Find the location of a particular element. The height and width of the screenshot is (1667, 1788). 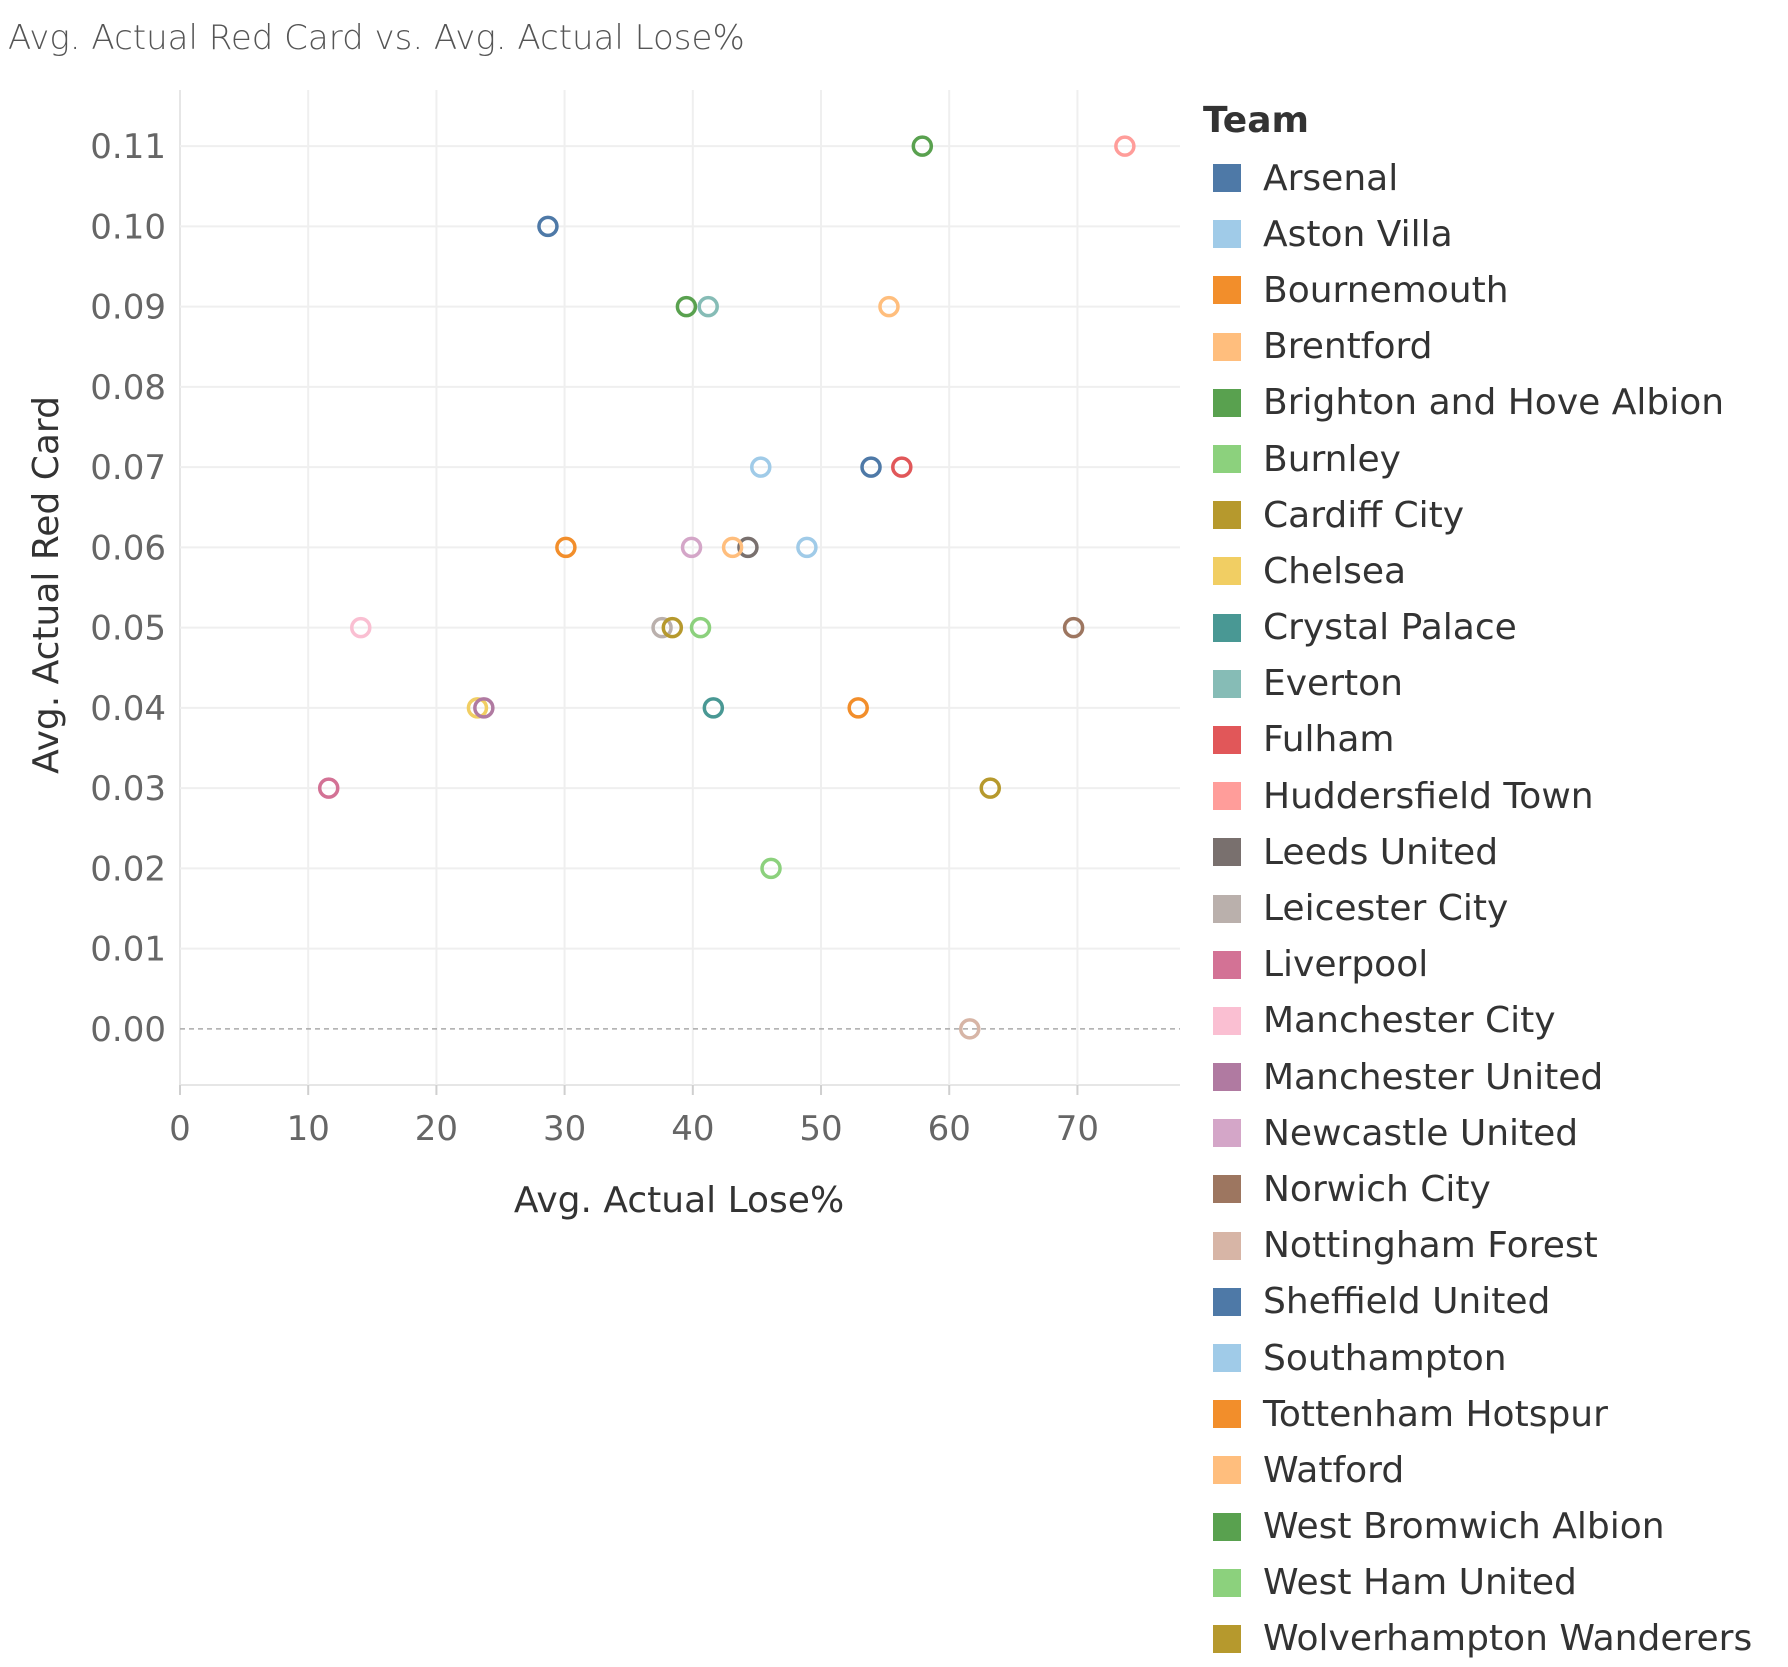

x-tick-label: 50 is located at coordinates (820, 1129).